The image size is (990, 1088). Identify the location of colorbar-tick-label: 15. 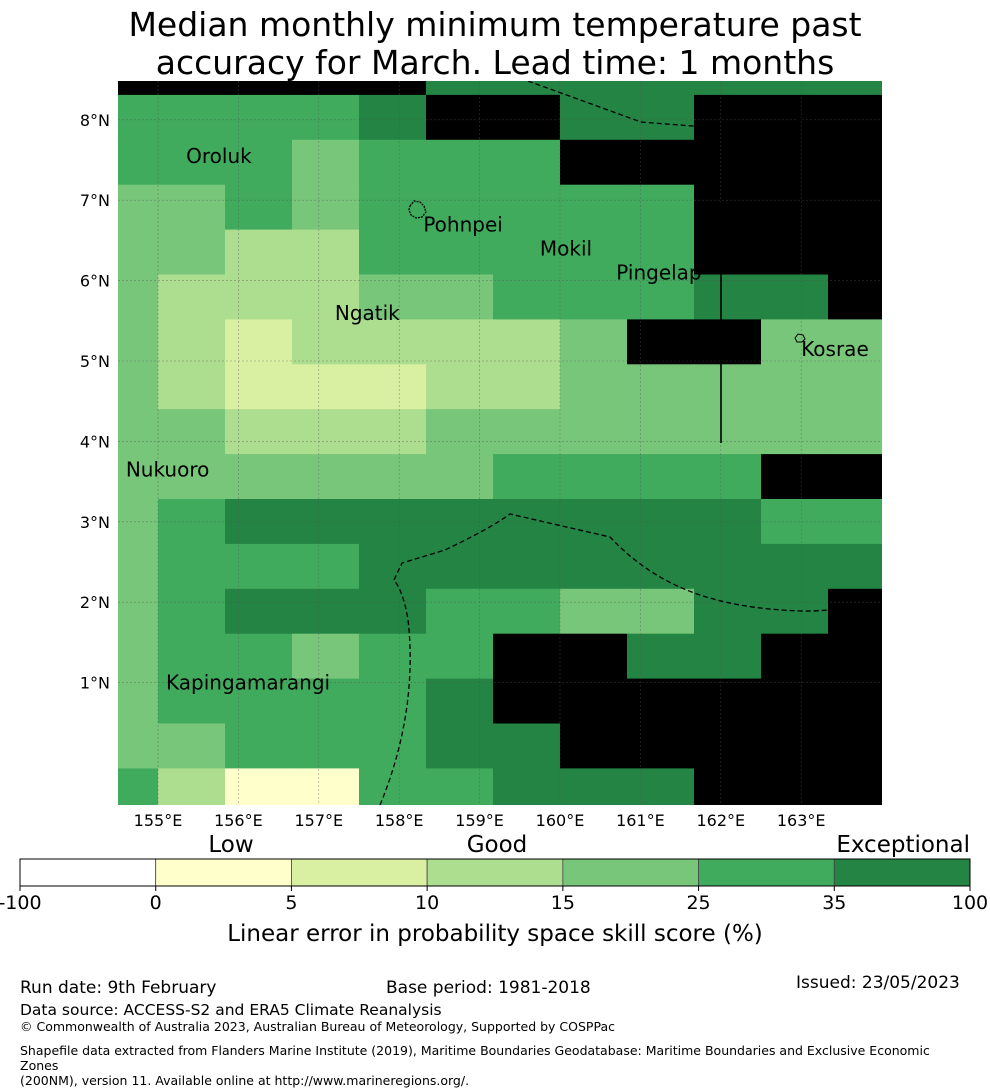
(563, 903).